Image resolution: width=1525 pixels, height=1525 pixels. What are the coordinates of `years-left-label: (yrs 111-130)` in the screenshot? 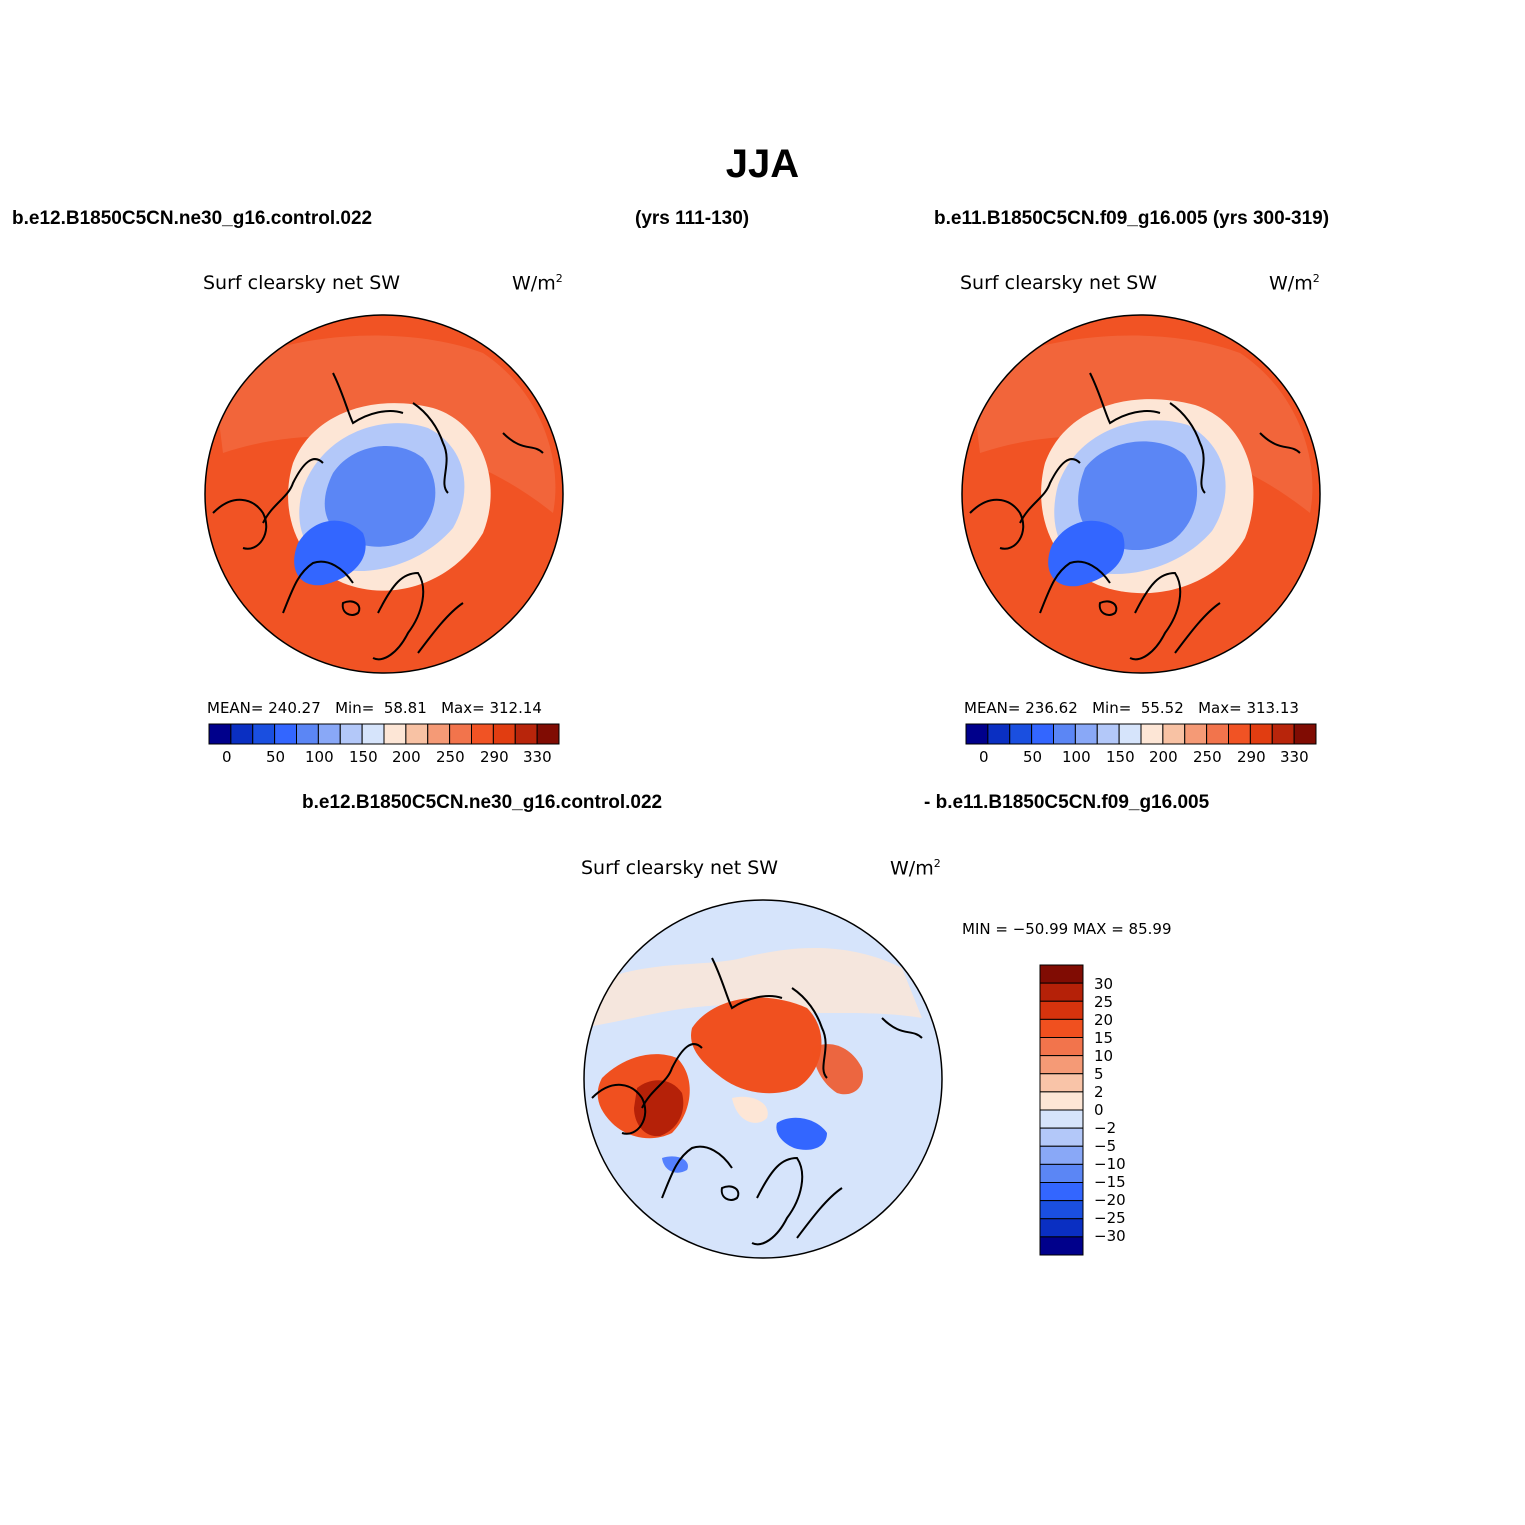 It's located at (692, 218).